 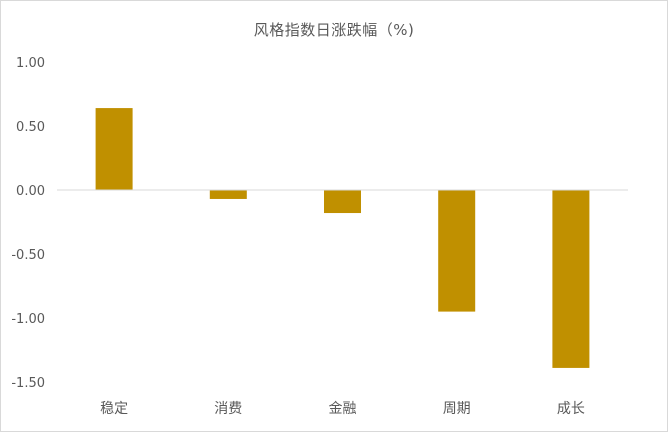 What do you see at coordinates (28, 319) in the screenshot?
I see `y-tick-label: -1.00` at bounding box center [28, 319].